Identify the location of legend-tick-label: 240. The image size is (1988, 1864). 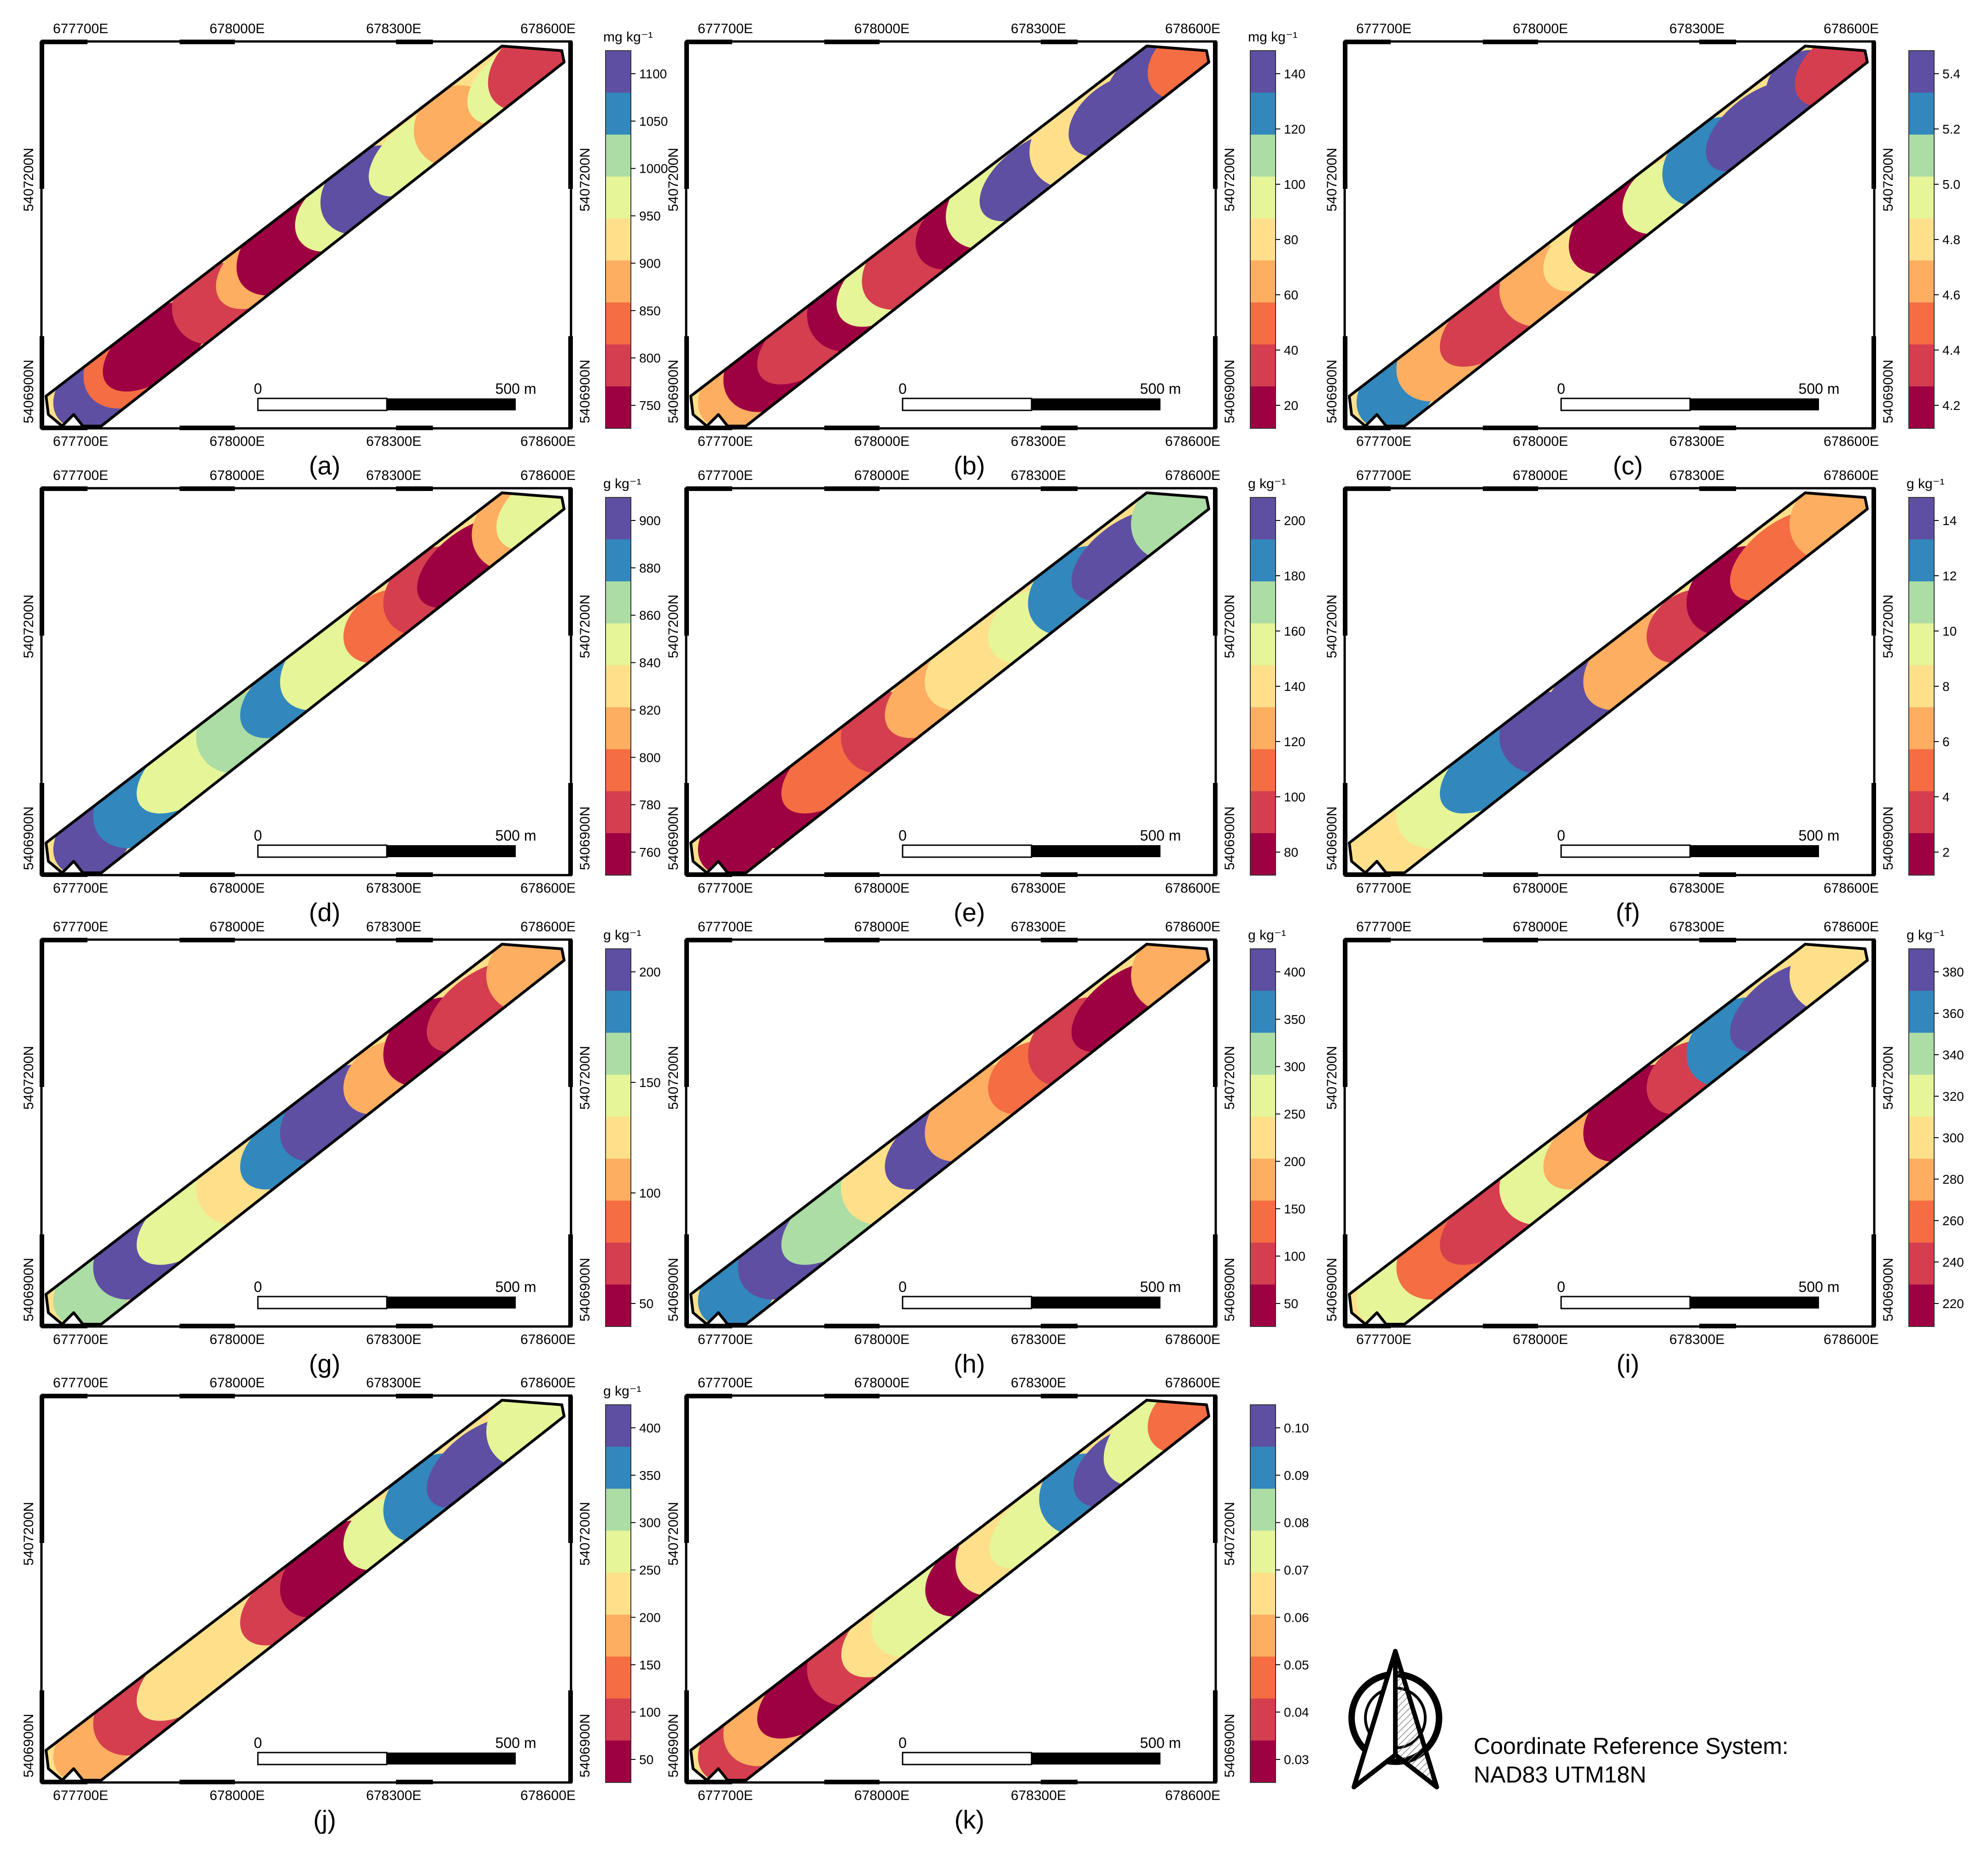
(1953, 1262).